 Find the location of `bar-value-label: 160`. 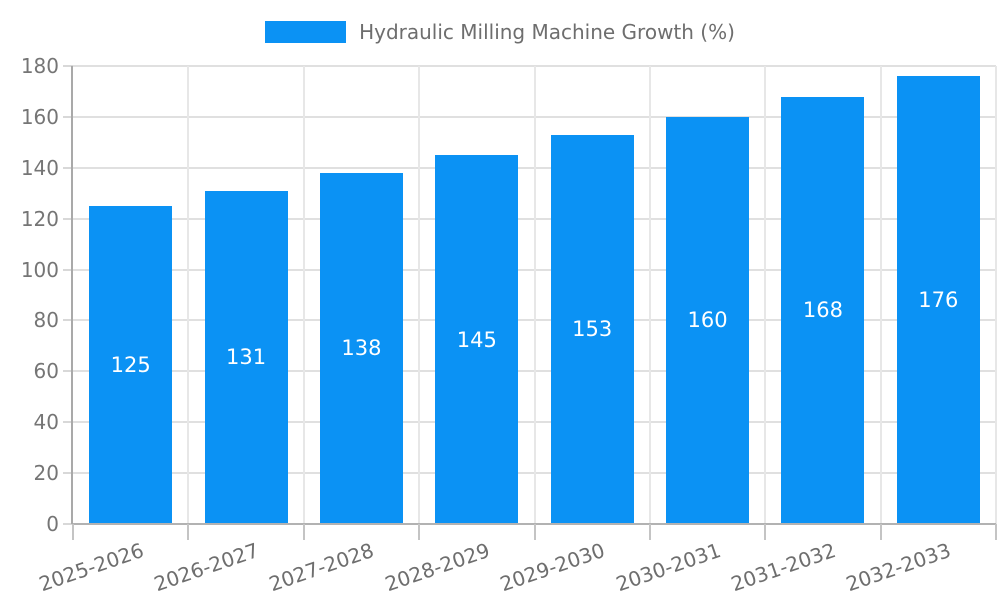

bar-value-label: 160 is located at coordinates (707, 320).